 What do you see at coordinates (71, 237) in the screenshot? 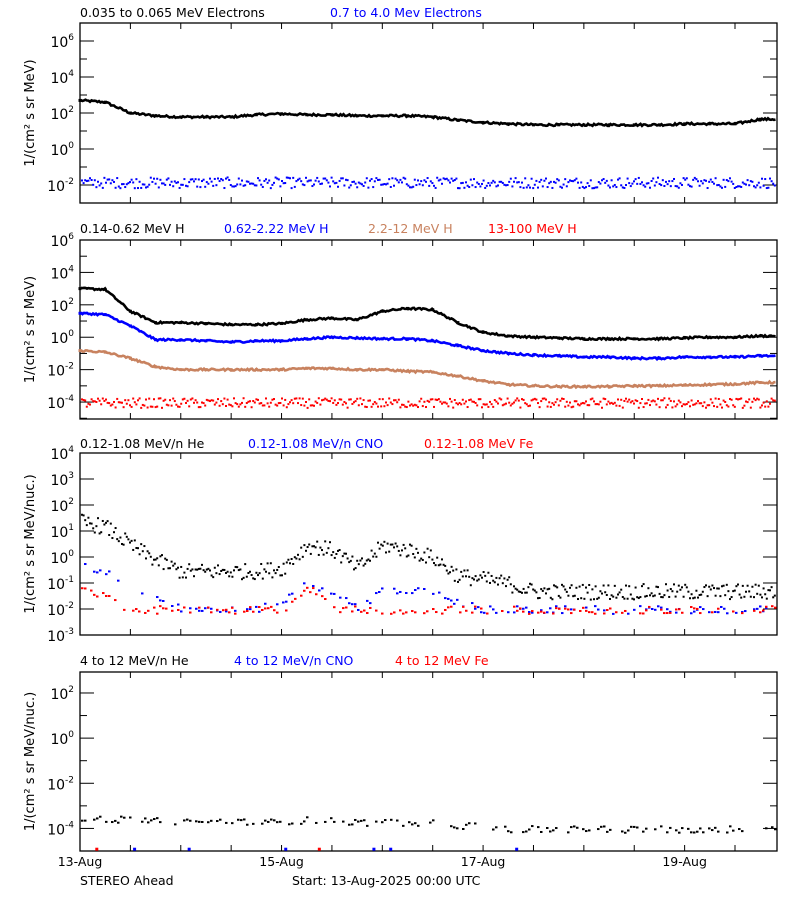
I see `y-tick-label-exponent: 6` at bounding box center [71, 237].